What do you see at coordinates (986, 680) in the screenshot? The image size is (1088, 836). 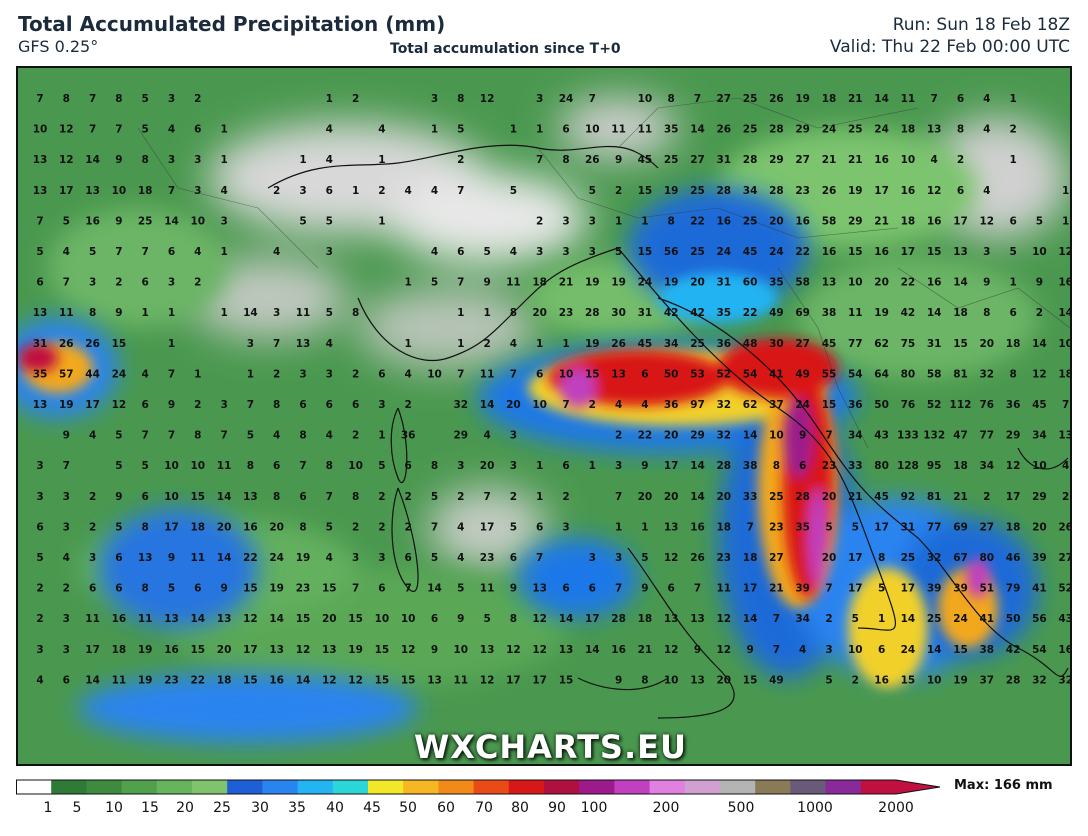 I see `grid-value: 37` at bounding box center [986, 680].